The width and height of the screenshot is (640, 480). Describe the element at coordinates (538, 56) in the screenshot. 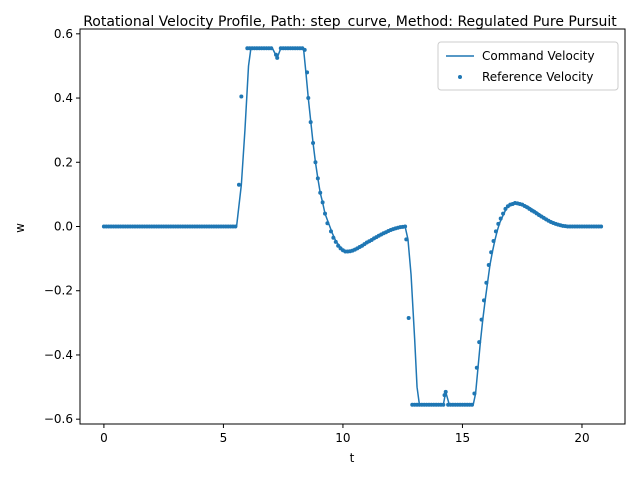

I see `legend-label-command-velocity: Command Velocity` at that location.